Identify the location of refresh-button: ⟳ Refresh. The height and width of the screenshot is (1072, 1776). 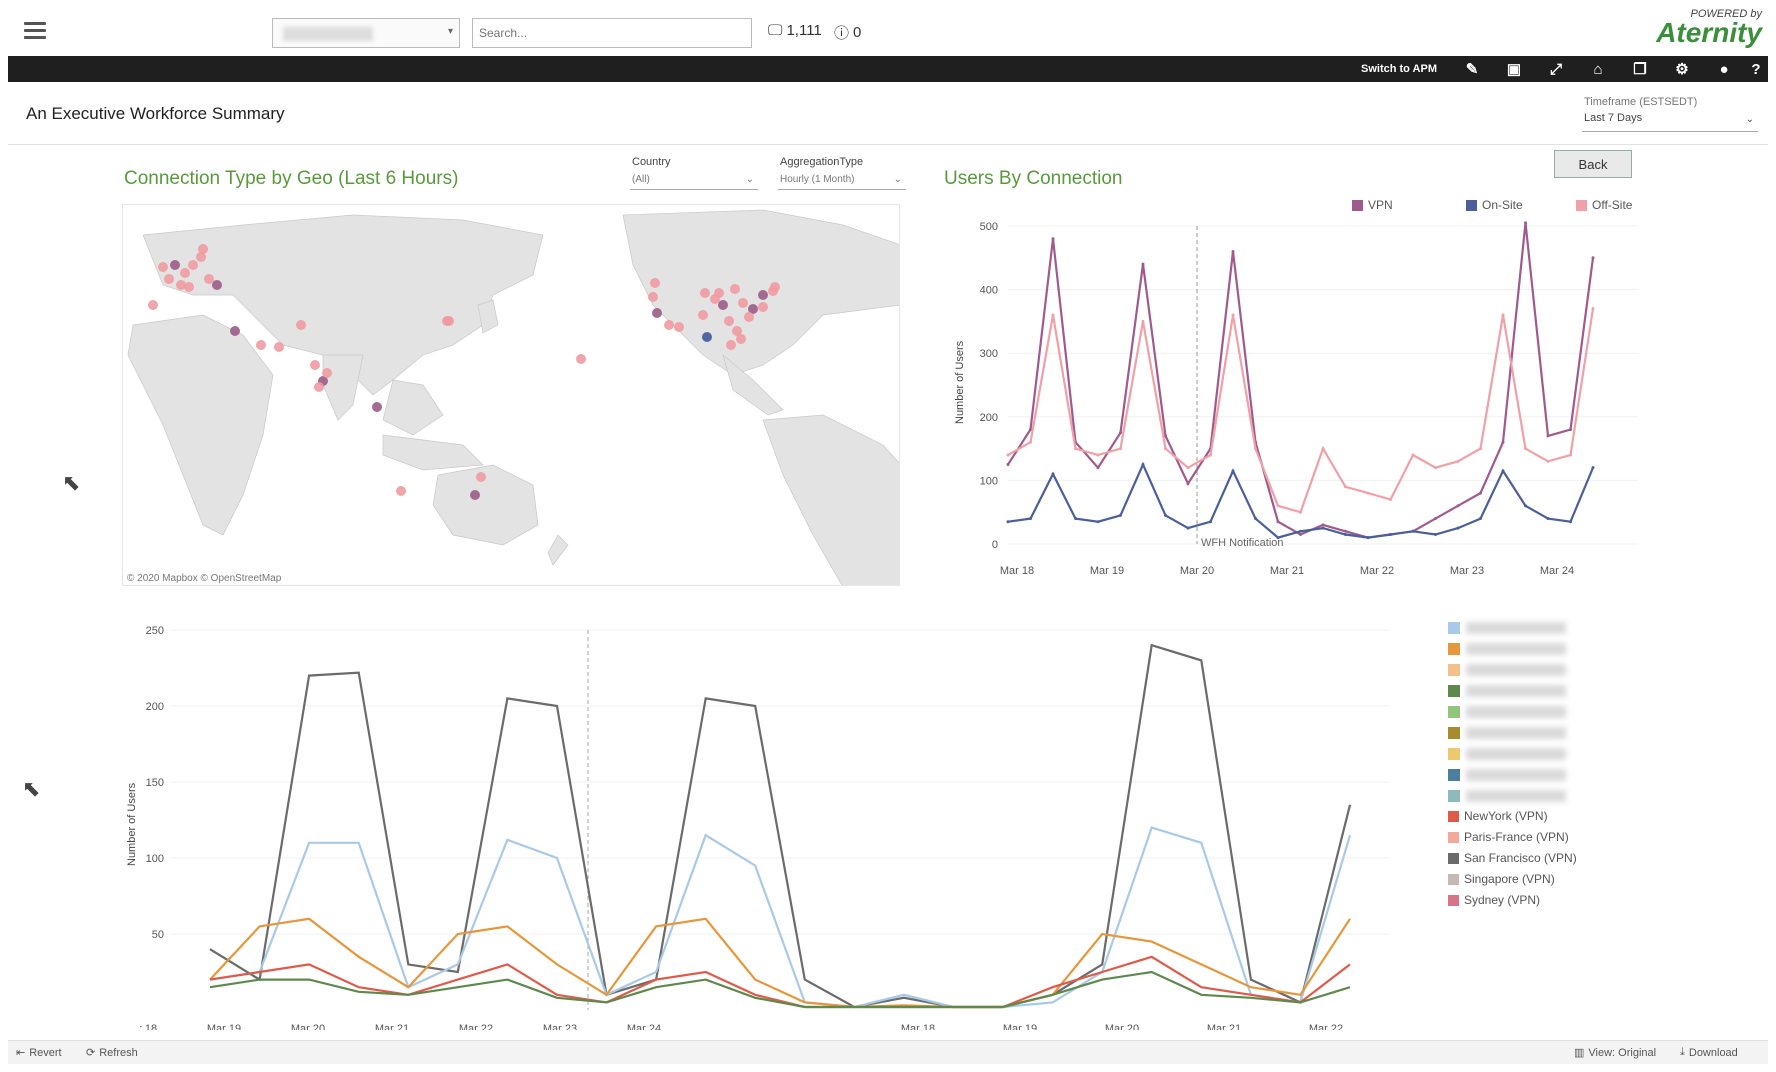
(112, 1053).